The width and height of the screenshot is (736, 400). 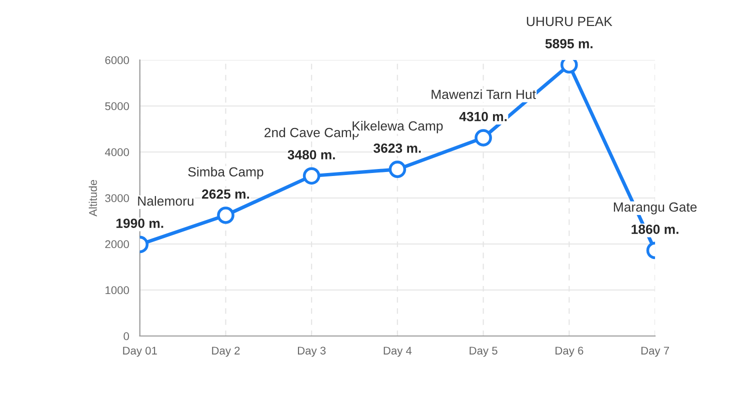 What do you see at coordinates (570, 351) in the screenshot?
I see `x-tick-label: Day 6` at bounding box center [570, 351].